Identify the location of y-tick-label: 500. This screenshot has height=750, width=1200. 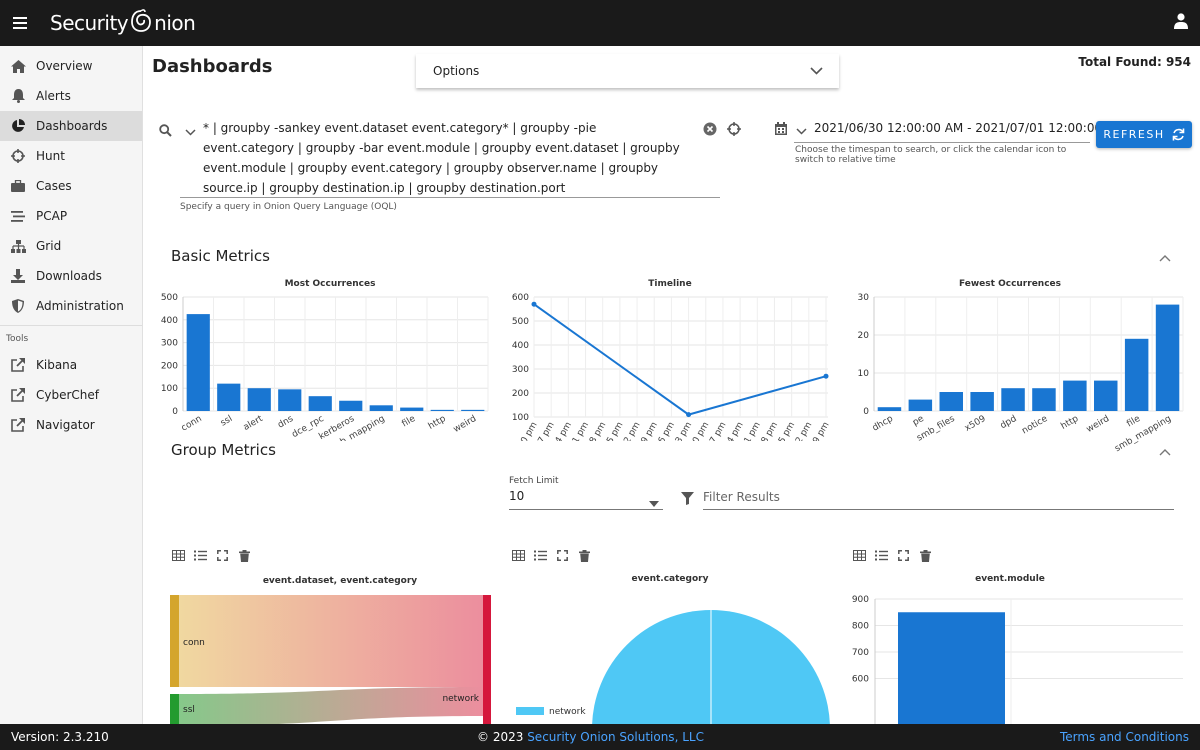
(520, 322).